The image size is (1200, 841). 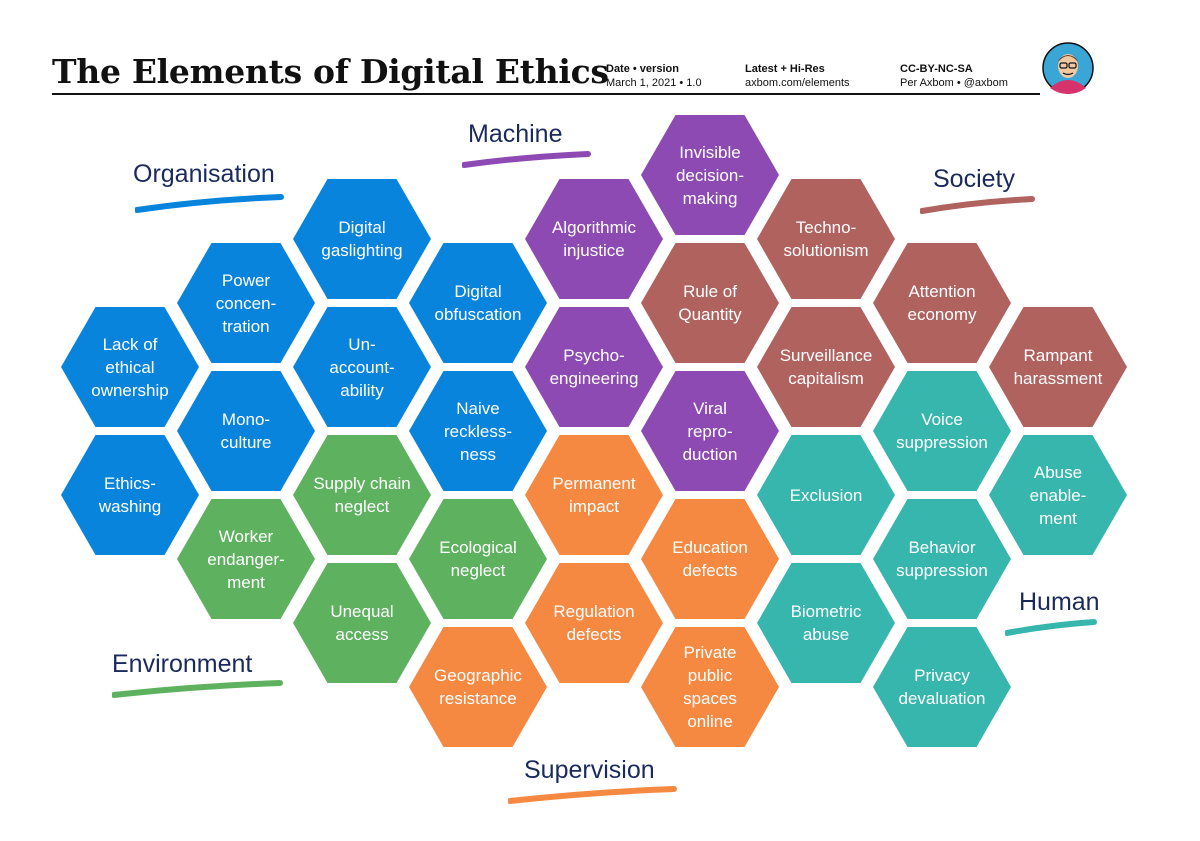 I want to click on category-label-human: Human, so click(x=1059, y=602).